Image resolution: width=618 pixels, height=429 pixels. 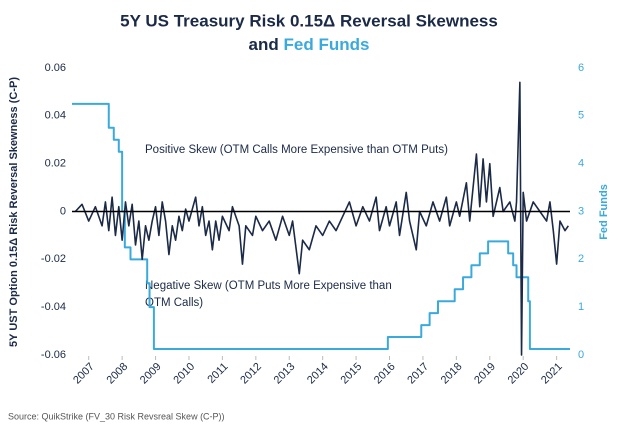 I want to click on x-tick-label: 2021, so click(x=552, y=374).